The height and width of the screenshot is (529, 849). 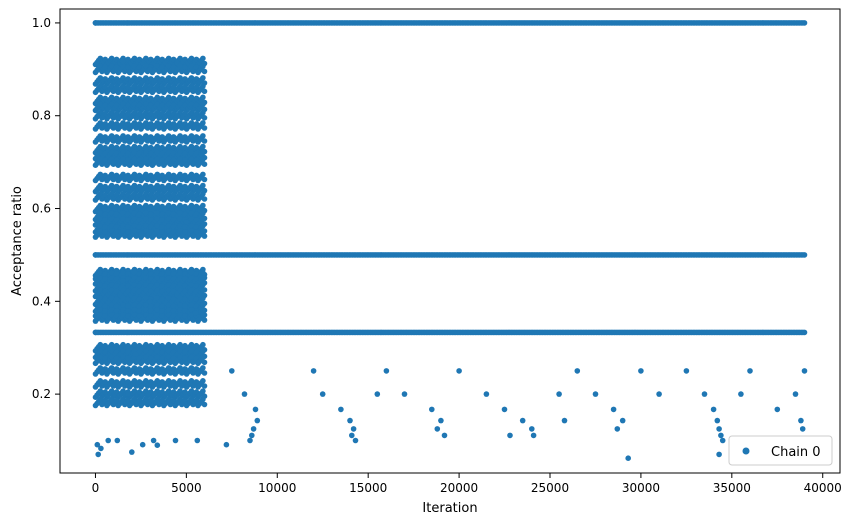 I want to click on x-tick-label: 5000, so click(x=186, y=488).